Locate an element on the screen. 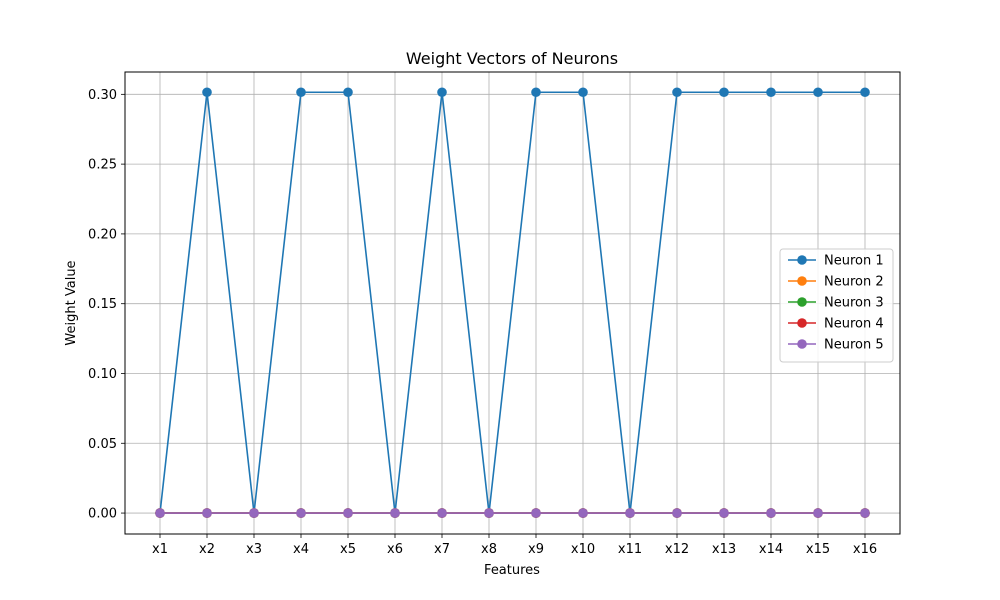  x-tick-label: x10 is located at coordinates (583, 549).